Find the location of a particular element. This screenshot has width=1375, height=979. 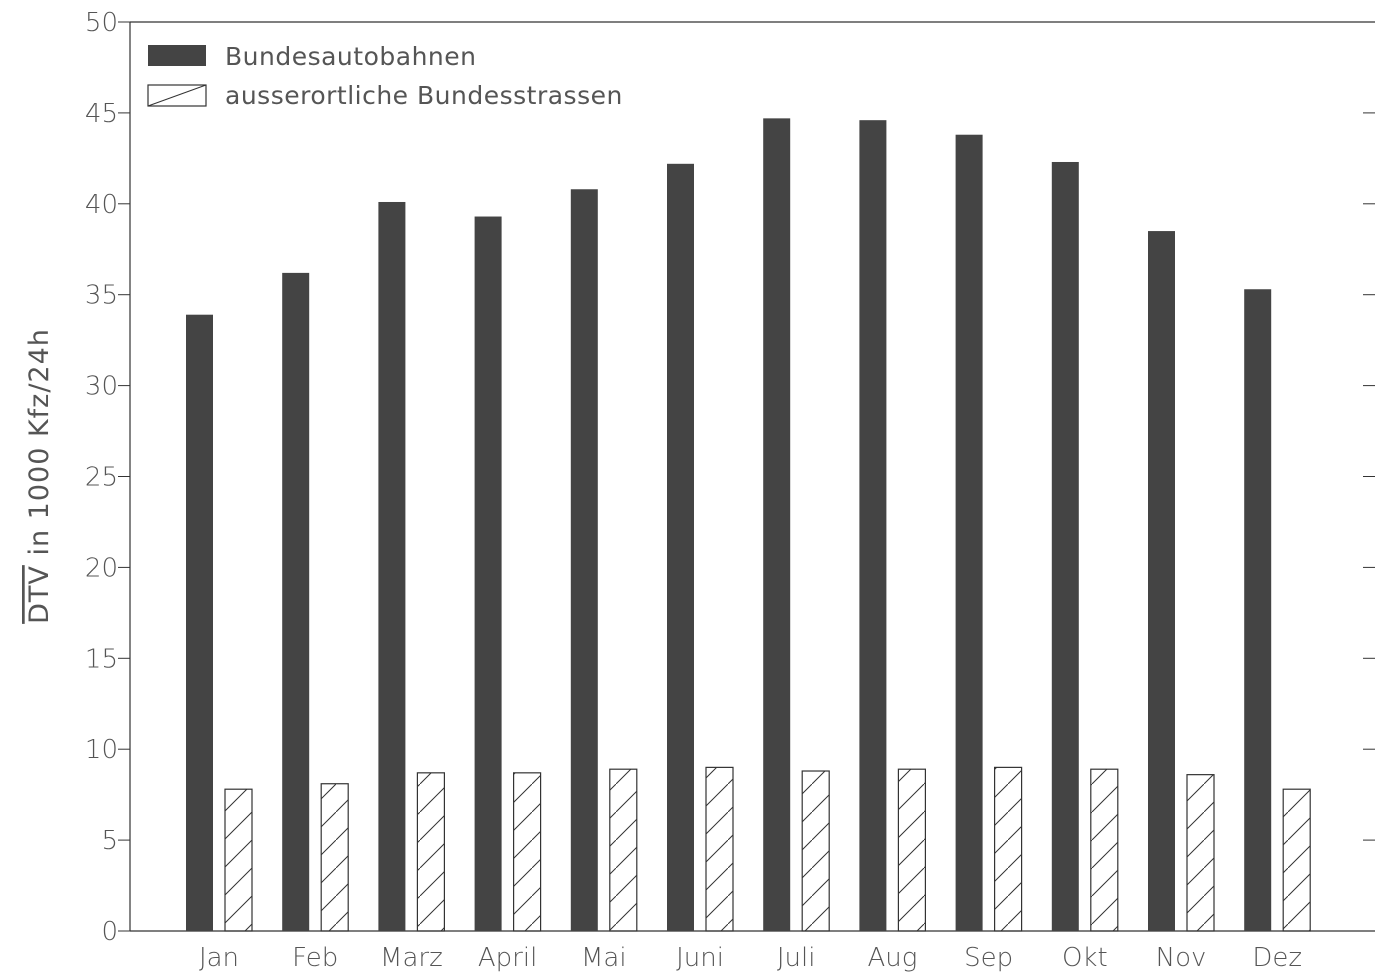

bar-bundesstrasse-april is located at coordinates (527, 852).